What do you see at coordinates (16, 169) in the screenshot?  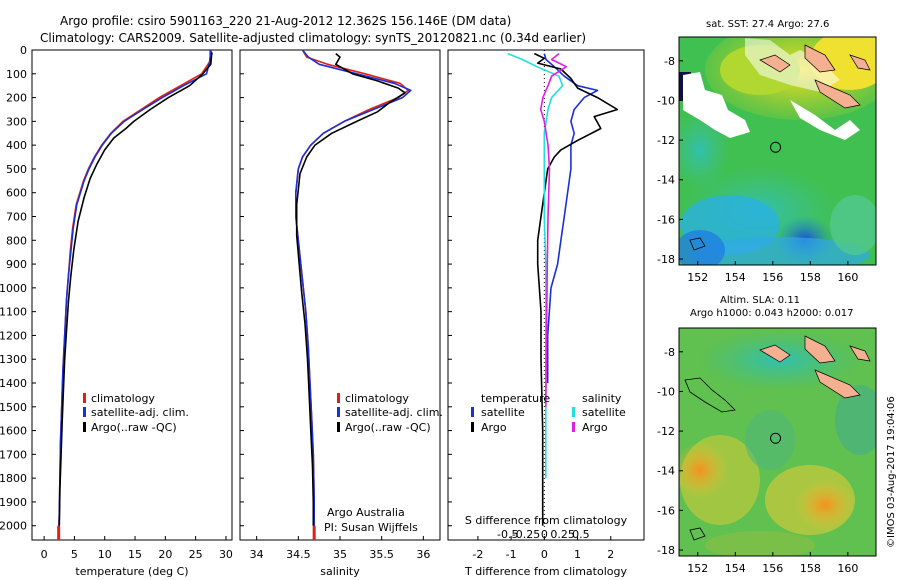 I see `depth-tick-label: 500` at bounding box center [16, 169].